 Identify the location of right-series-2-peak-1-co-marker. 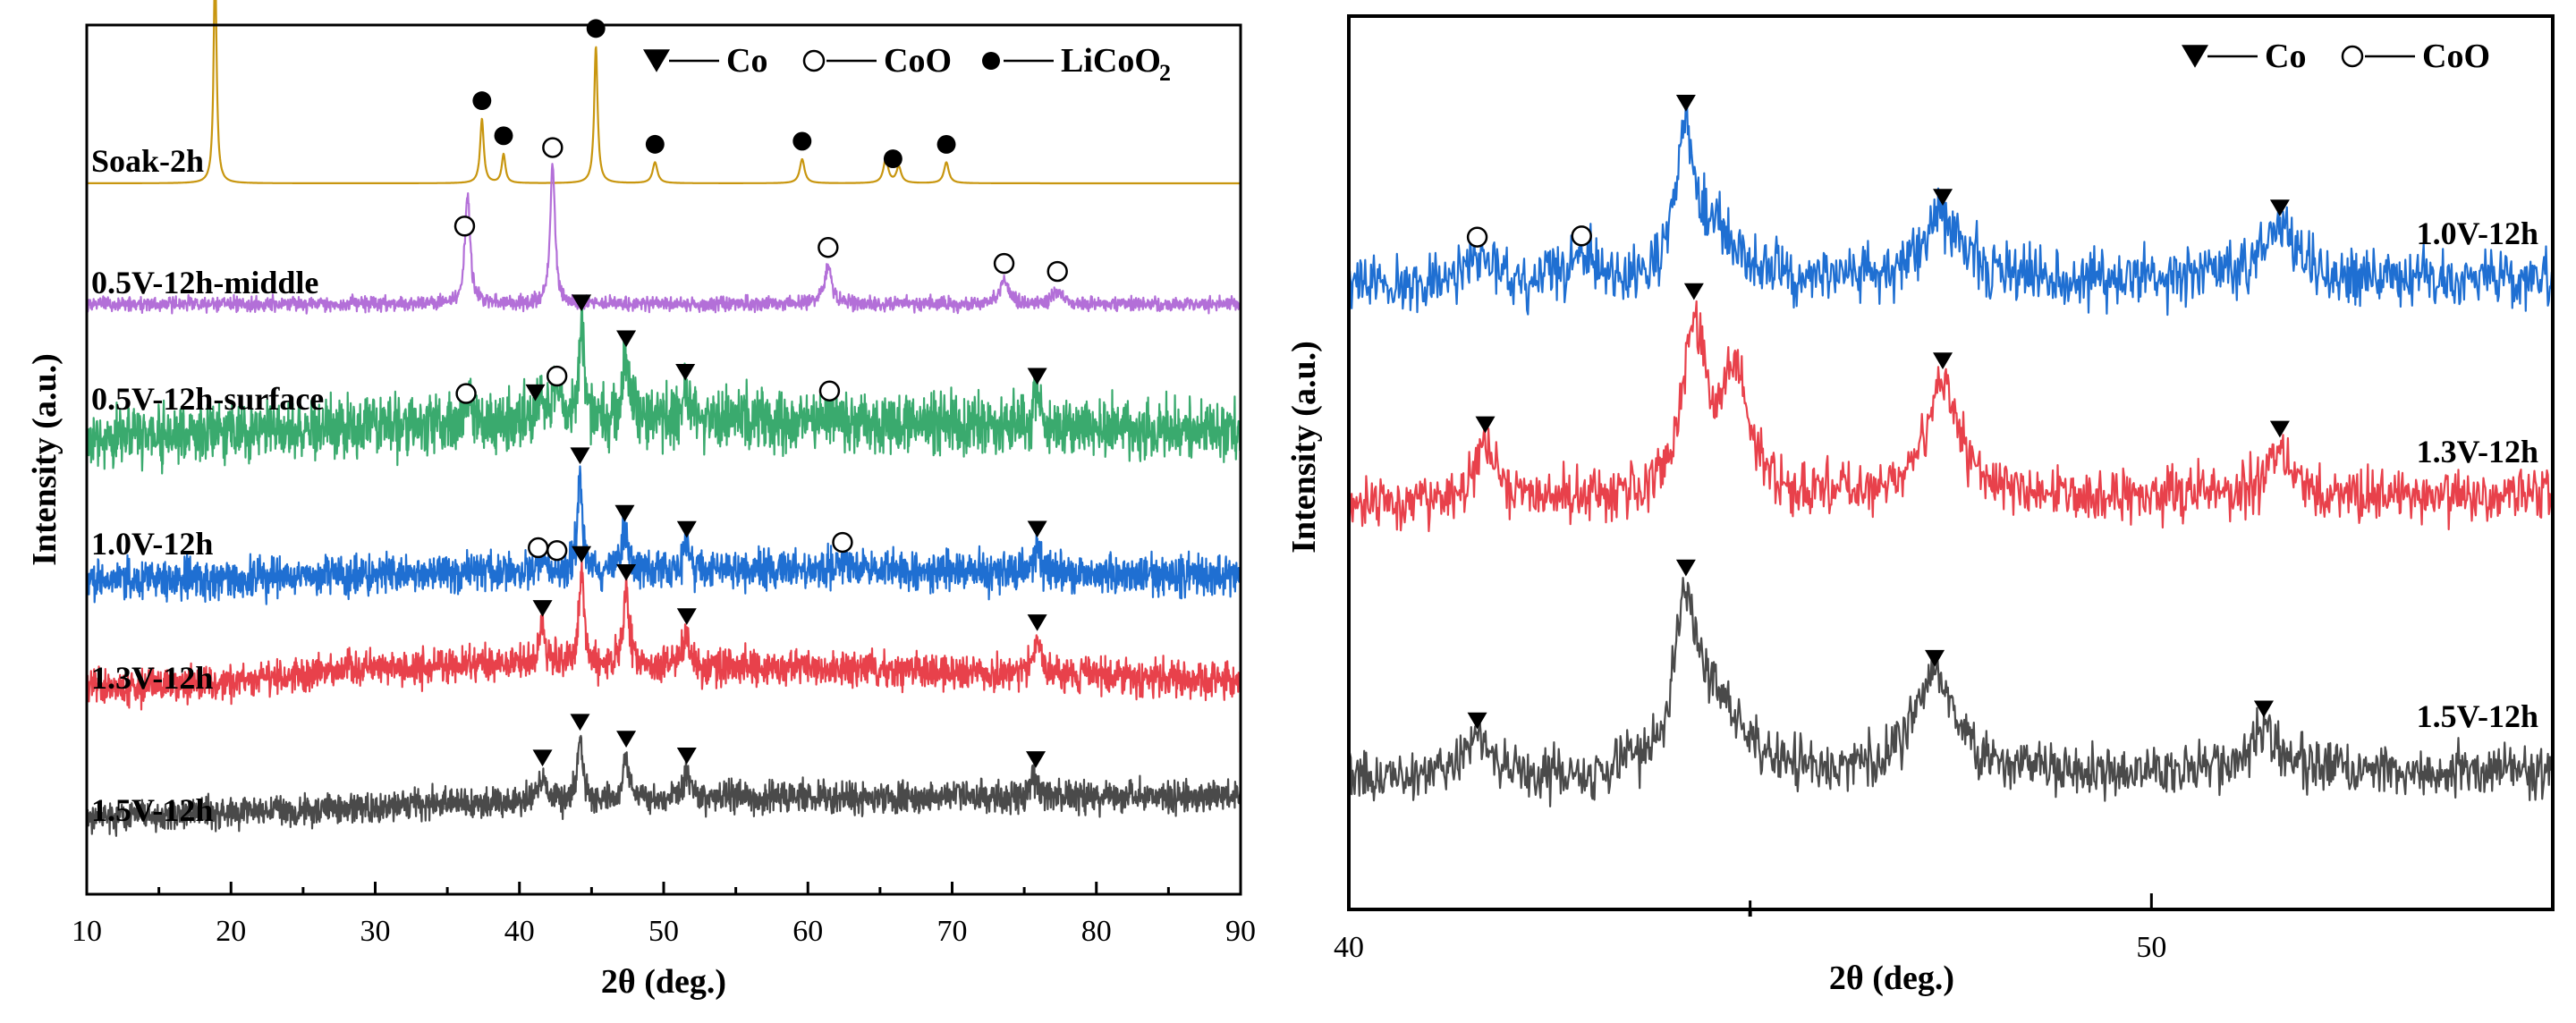
(1485, 425).